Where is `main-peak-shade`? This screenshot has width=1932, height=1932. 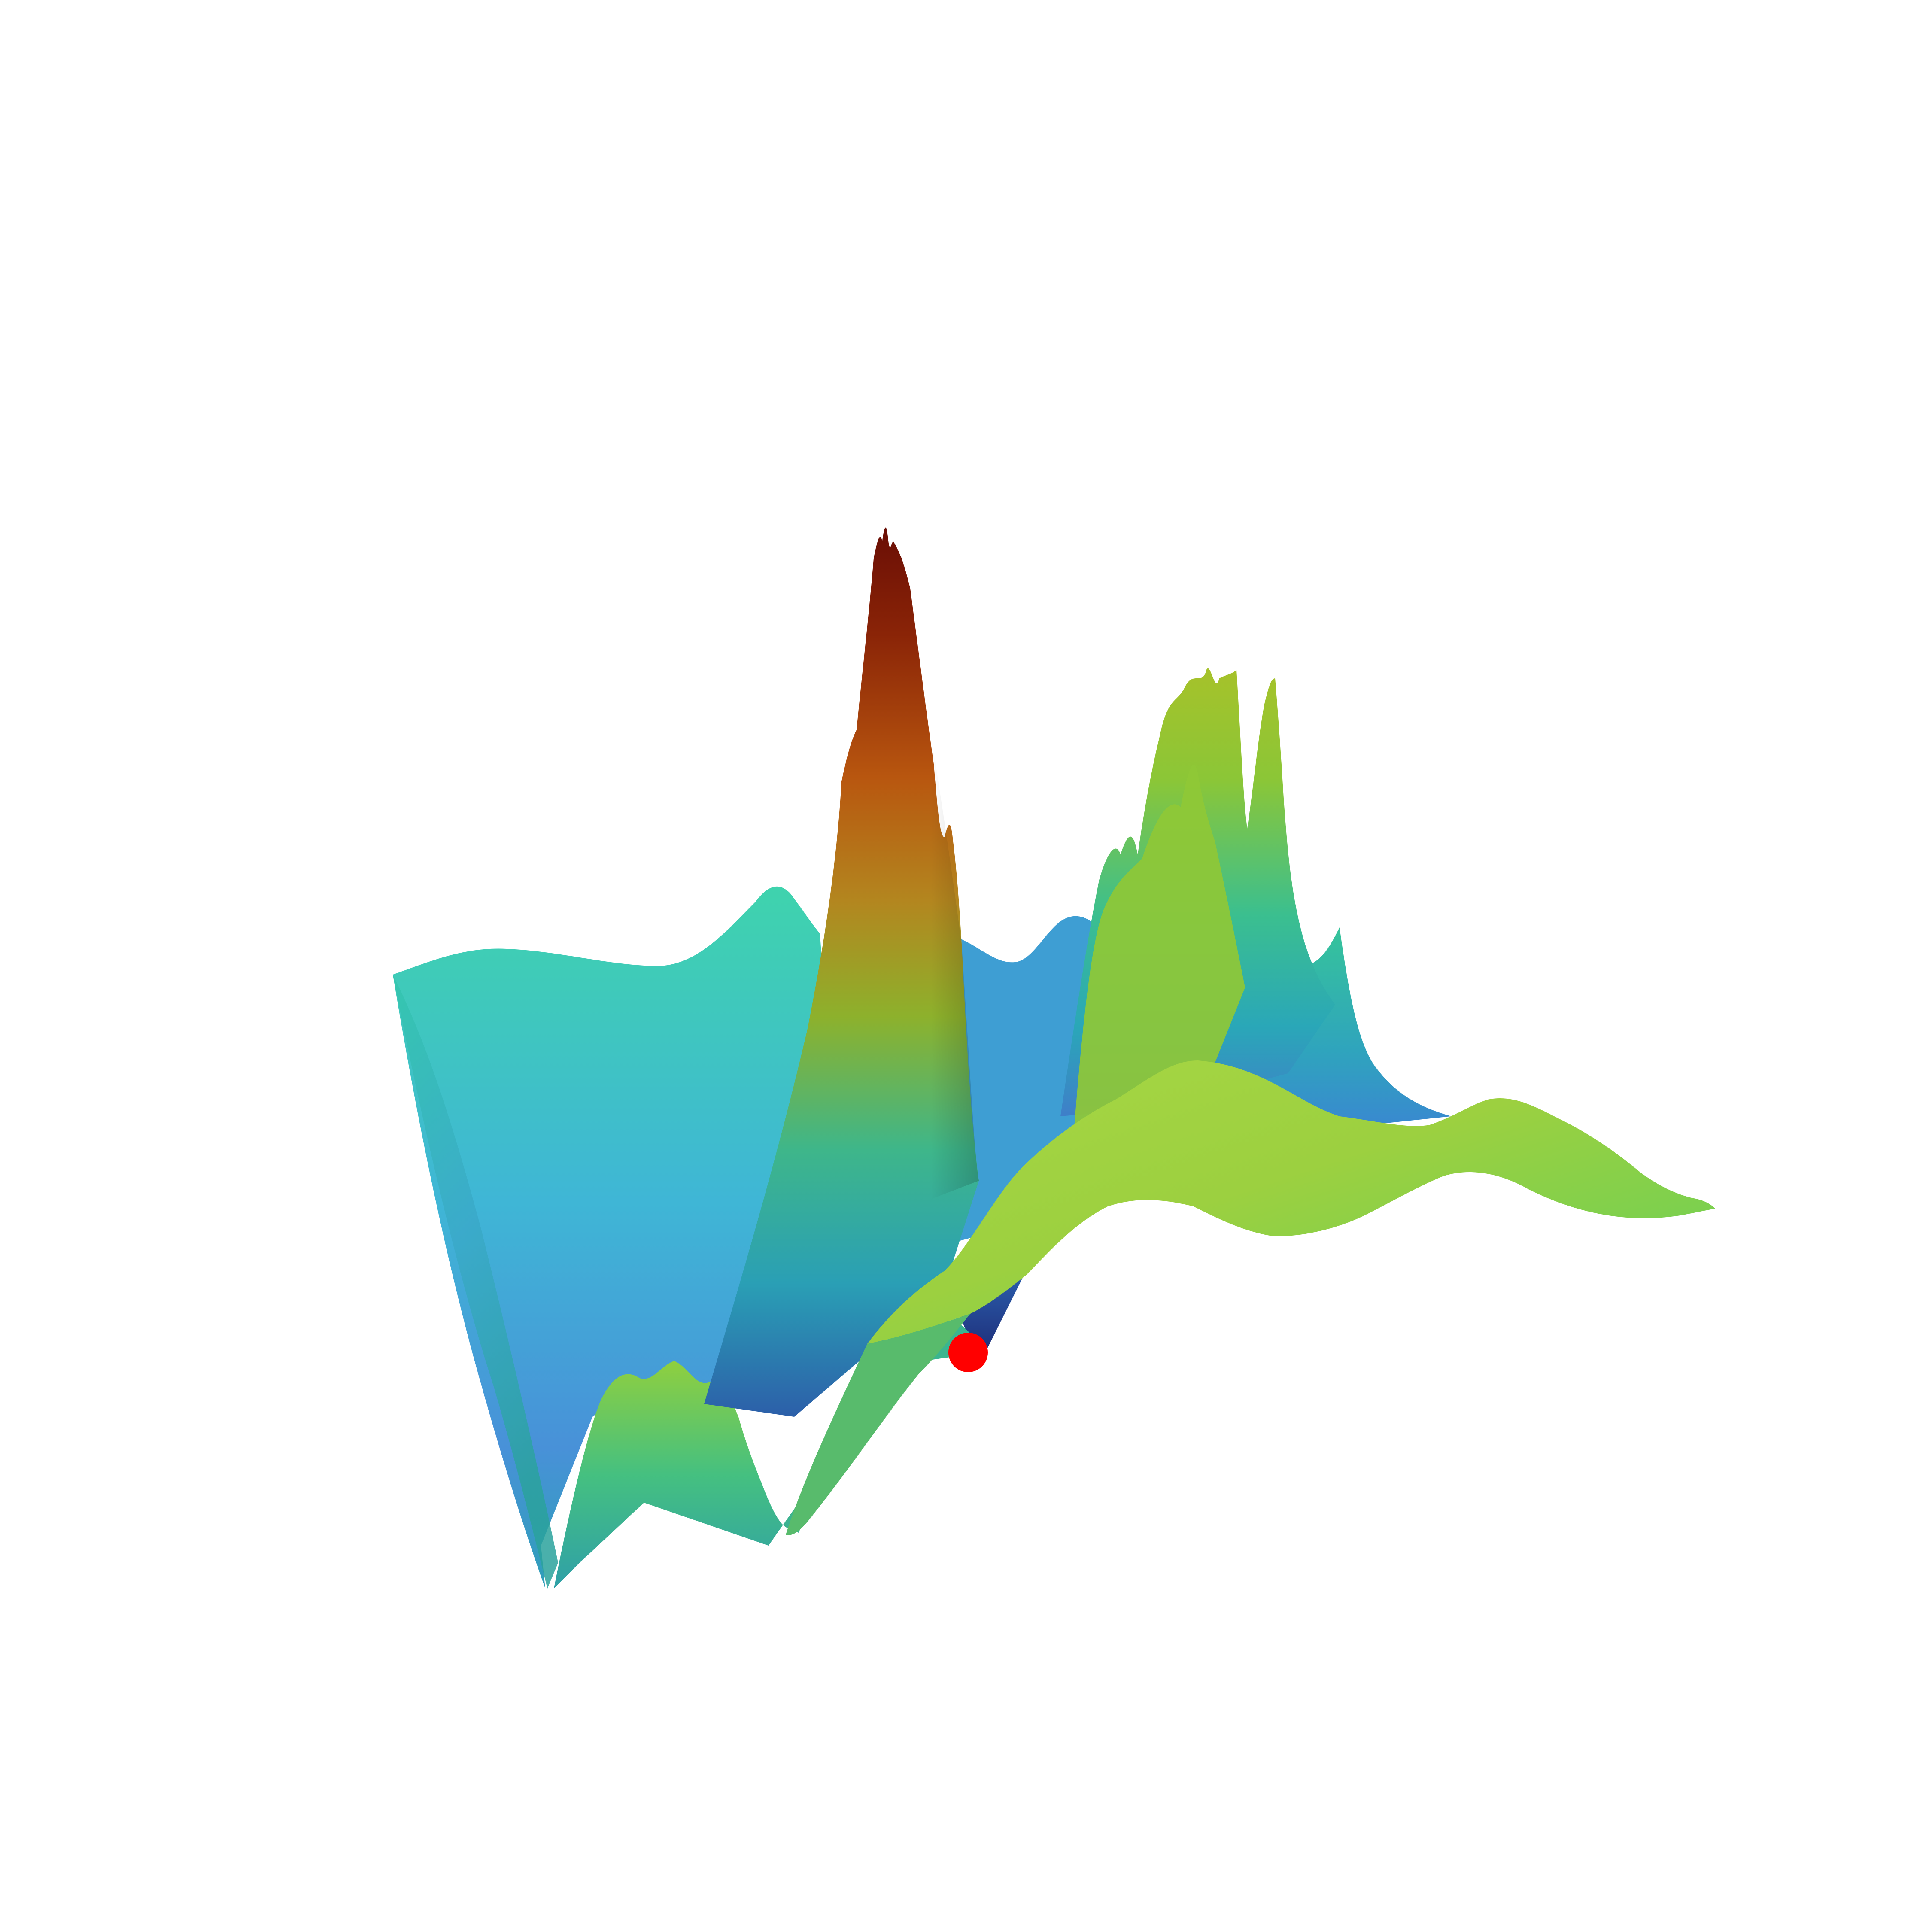
main-peak-shade is located at coordinates (919, 872).